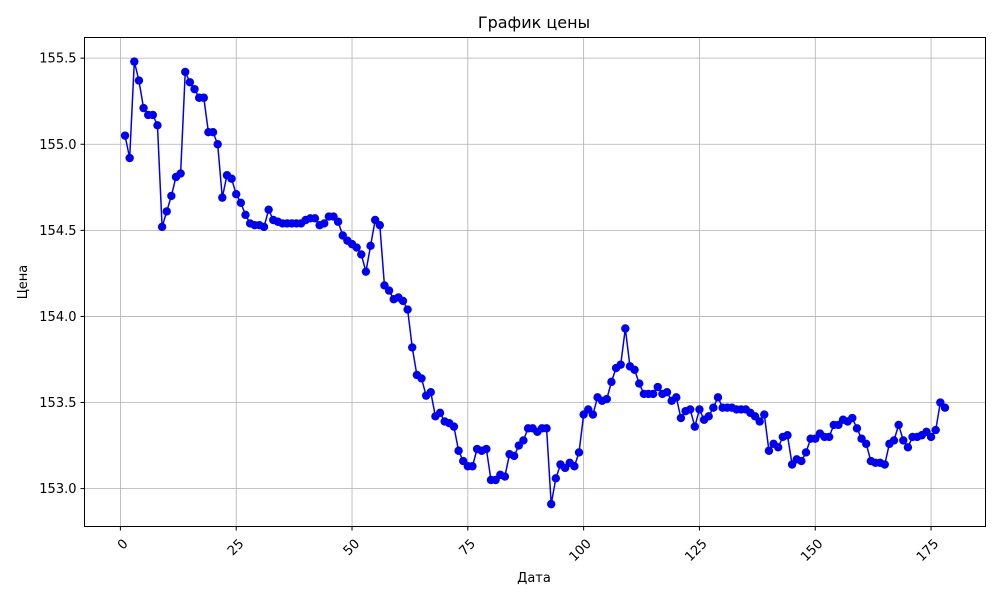 Image resolution: width=1000 pixels, height=600 pixels. I want to click on y-tick-label: 155.5, so click(57, 59).